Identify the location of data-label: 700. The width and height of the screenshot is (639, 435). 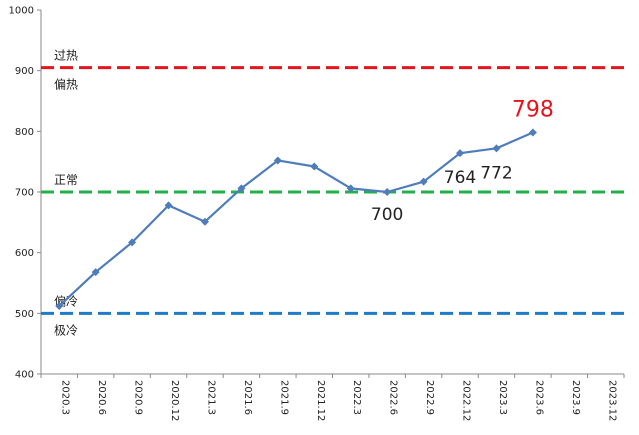
(387, 215).